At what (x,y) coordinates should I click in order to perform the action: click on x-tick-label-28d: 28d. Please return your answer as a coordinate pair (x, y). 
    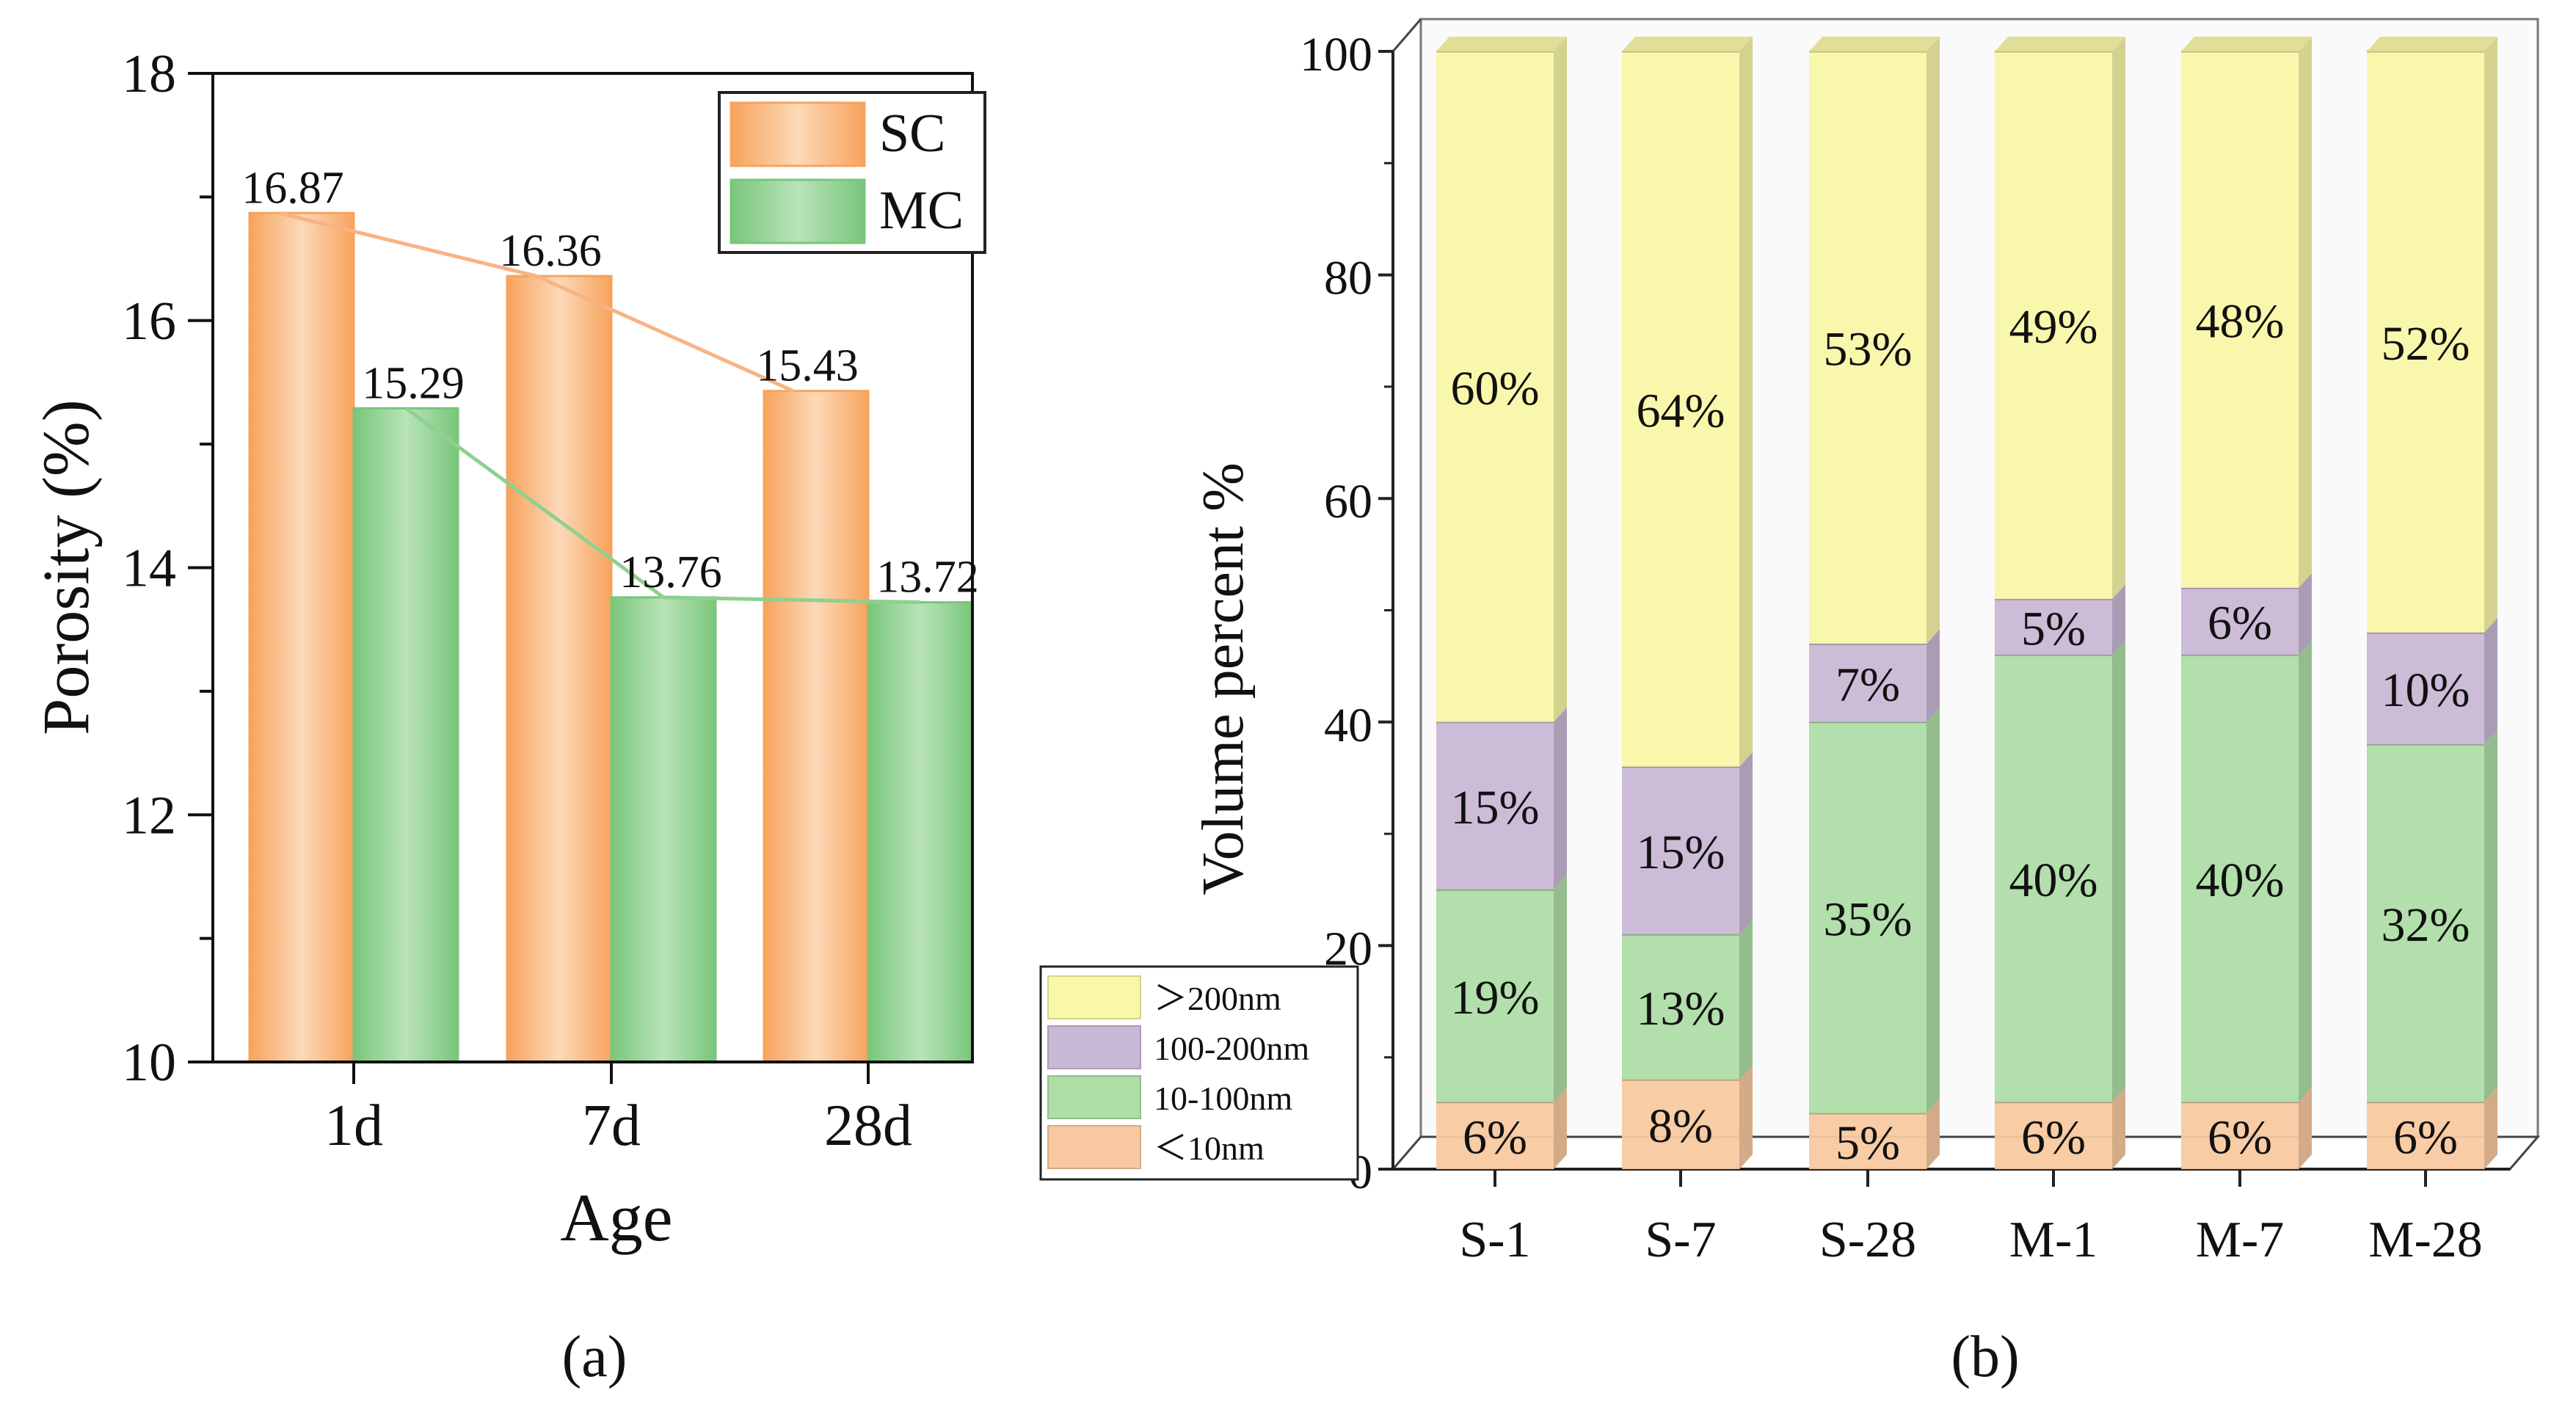
    Looking at the image, I should click on (868, 1126).